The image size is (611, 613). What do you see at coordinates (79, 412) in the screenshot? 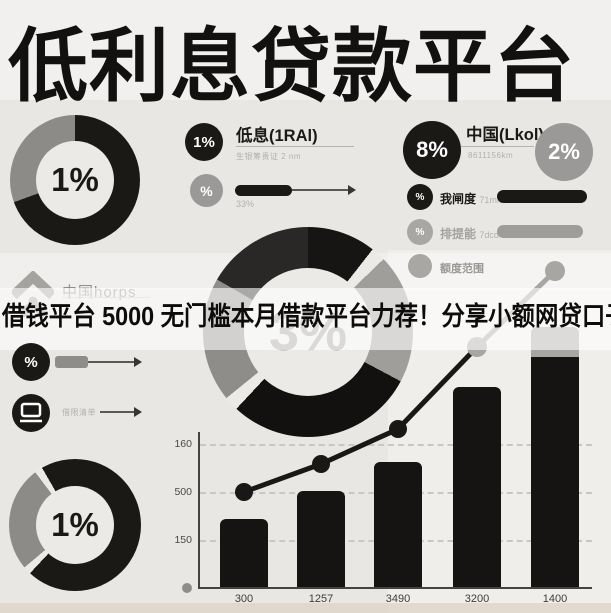
I see `left-row-2-label: 借限清单` at bounding box center [79, 412].